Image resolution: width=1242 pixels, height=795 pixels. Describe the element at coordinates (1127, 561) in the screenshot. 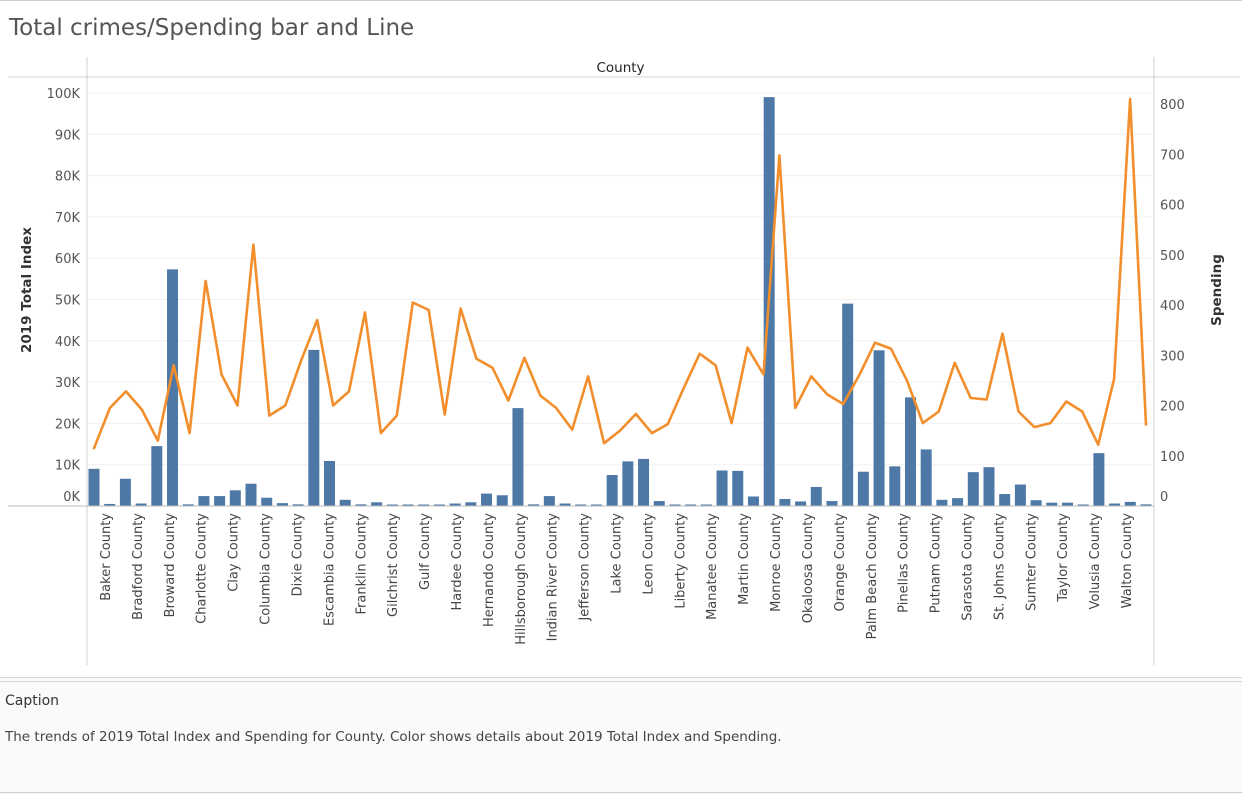

I see `x-tick-label: Walton County` at that location.